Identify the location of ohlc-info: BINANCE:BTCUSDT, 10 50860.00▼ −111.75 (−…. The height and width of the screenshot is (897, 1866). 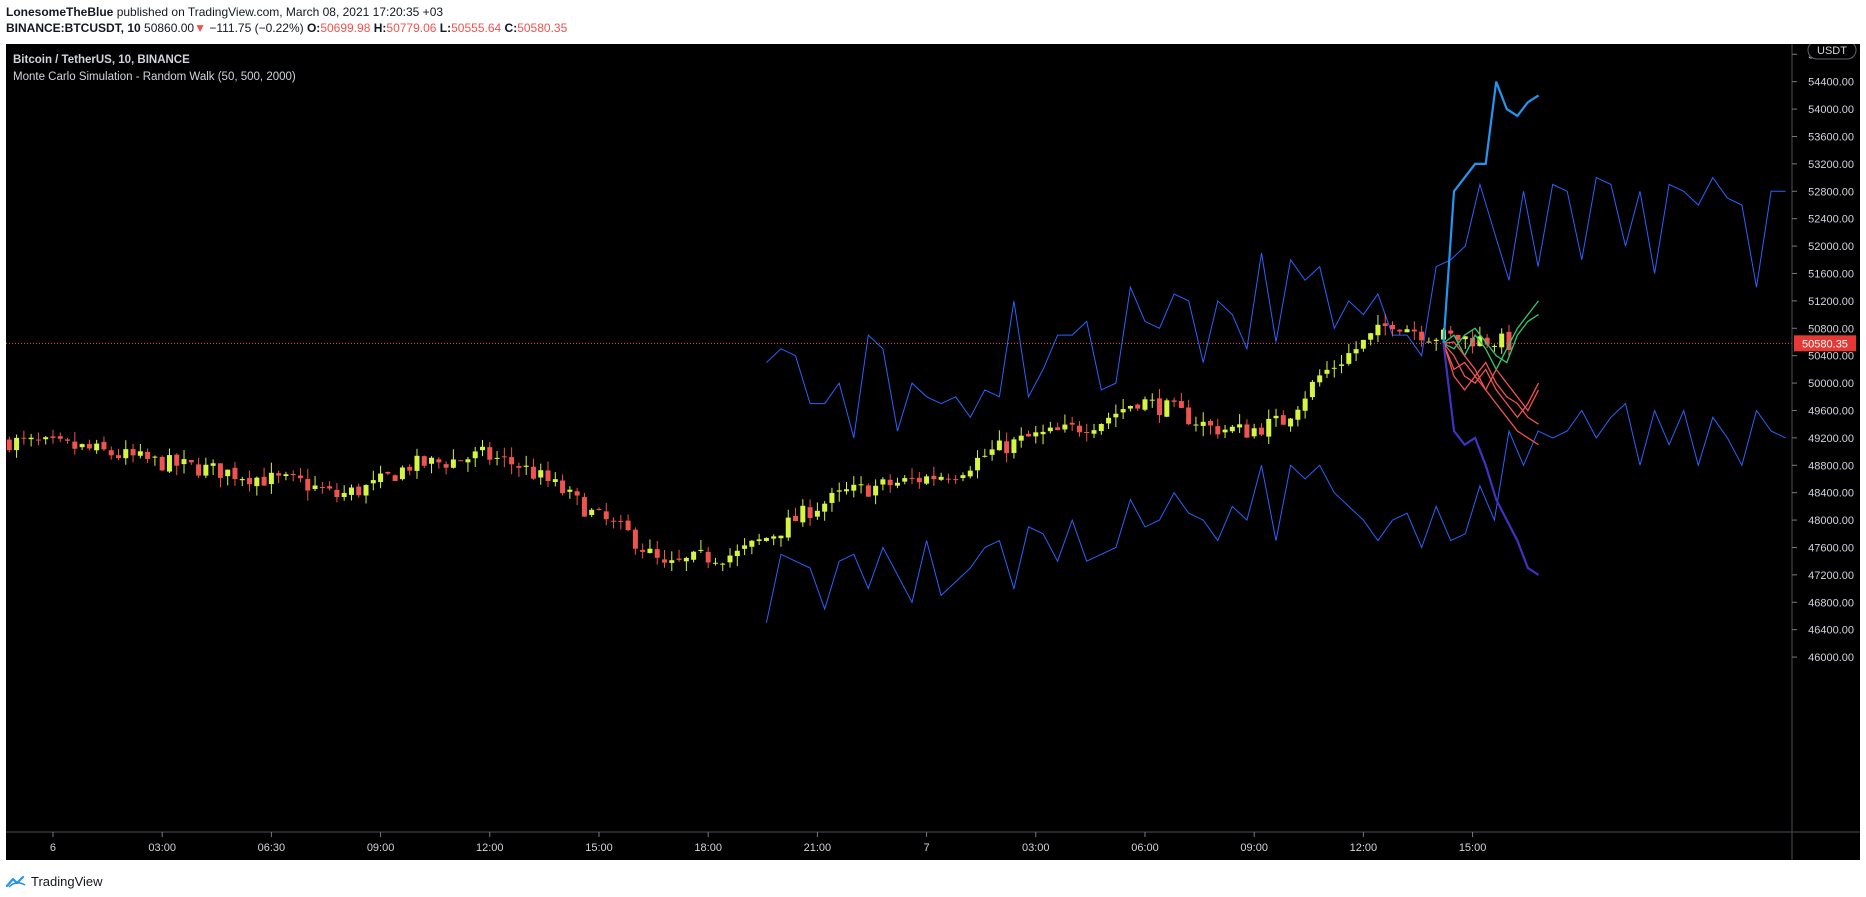
(286, 28).